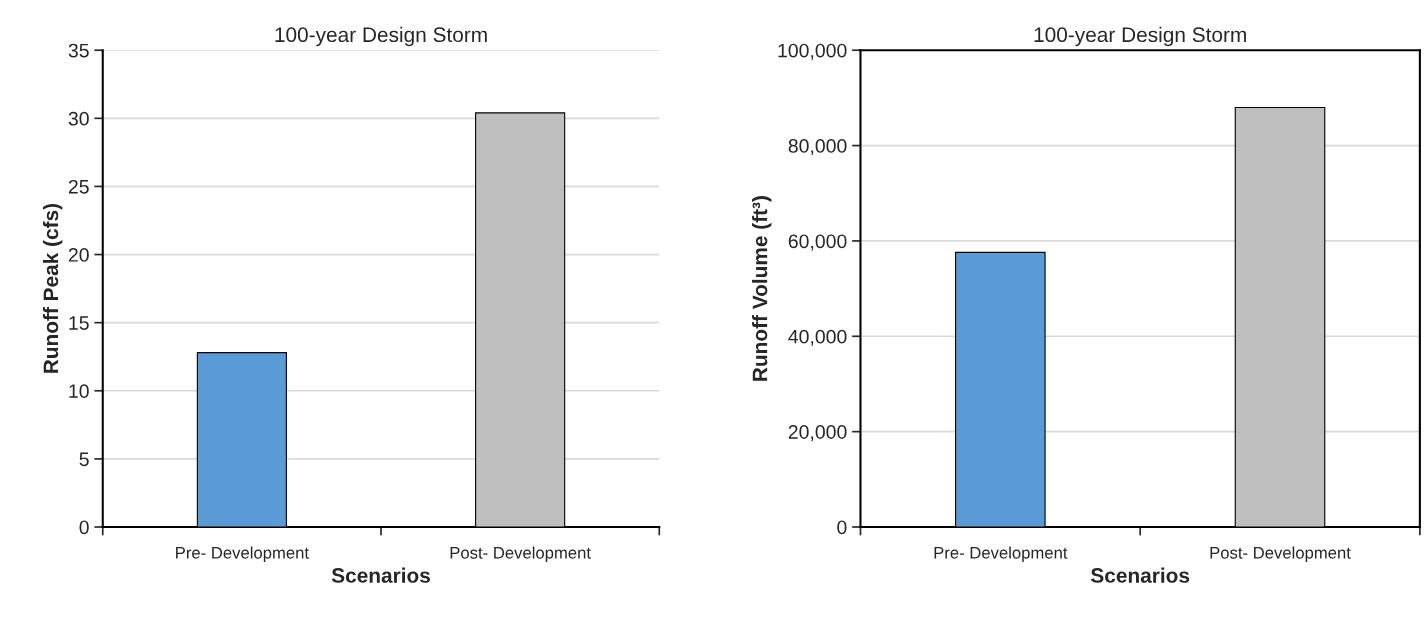  What do you see at coordinates (52, 288) in the screenshot?
I see `y-axis-title: Runoff Peak (cfs)` at bounding box center [52, 288].